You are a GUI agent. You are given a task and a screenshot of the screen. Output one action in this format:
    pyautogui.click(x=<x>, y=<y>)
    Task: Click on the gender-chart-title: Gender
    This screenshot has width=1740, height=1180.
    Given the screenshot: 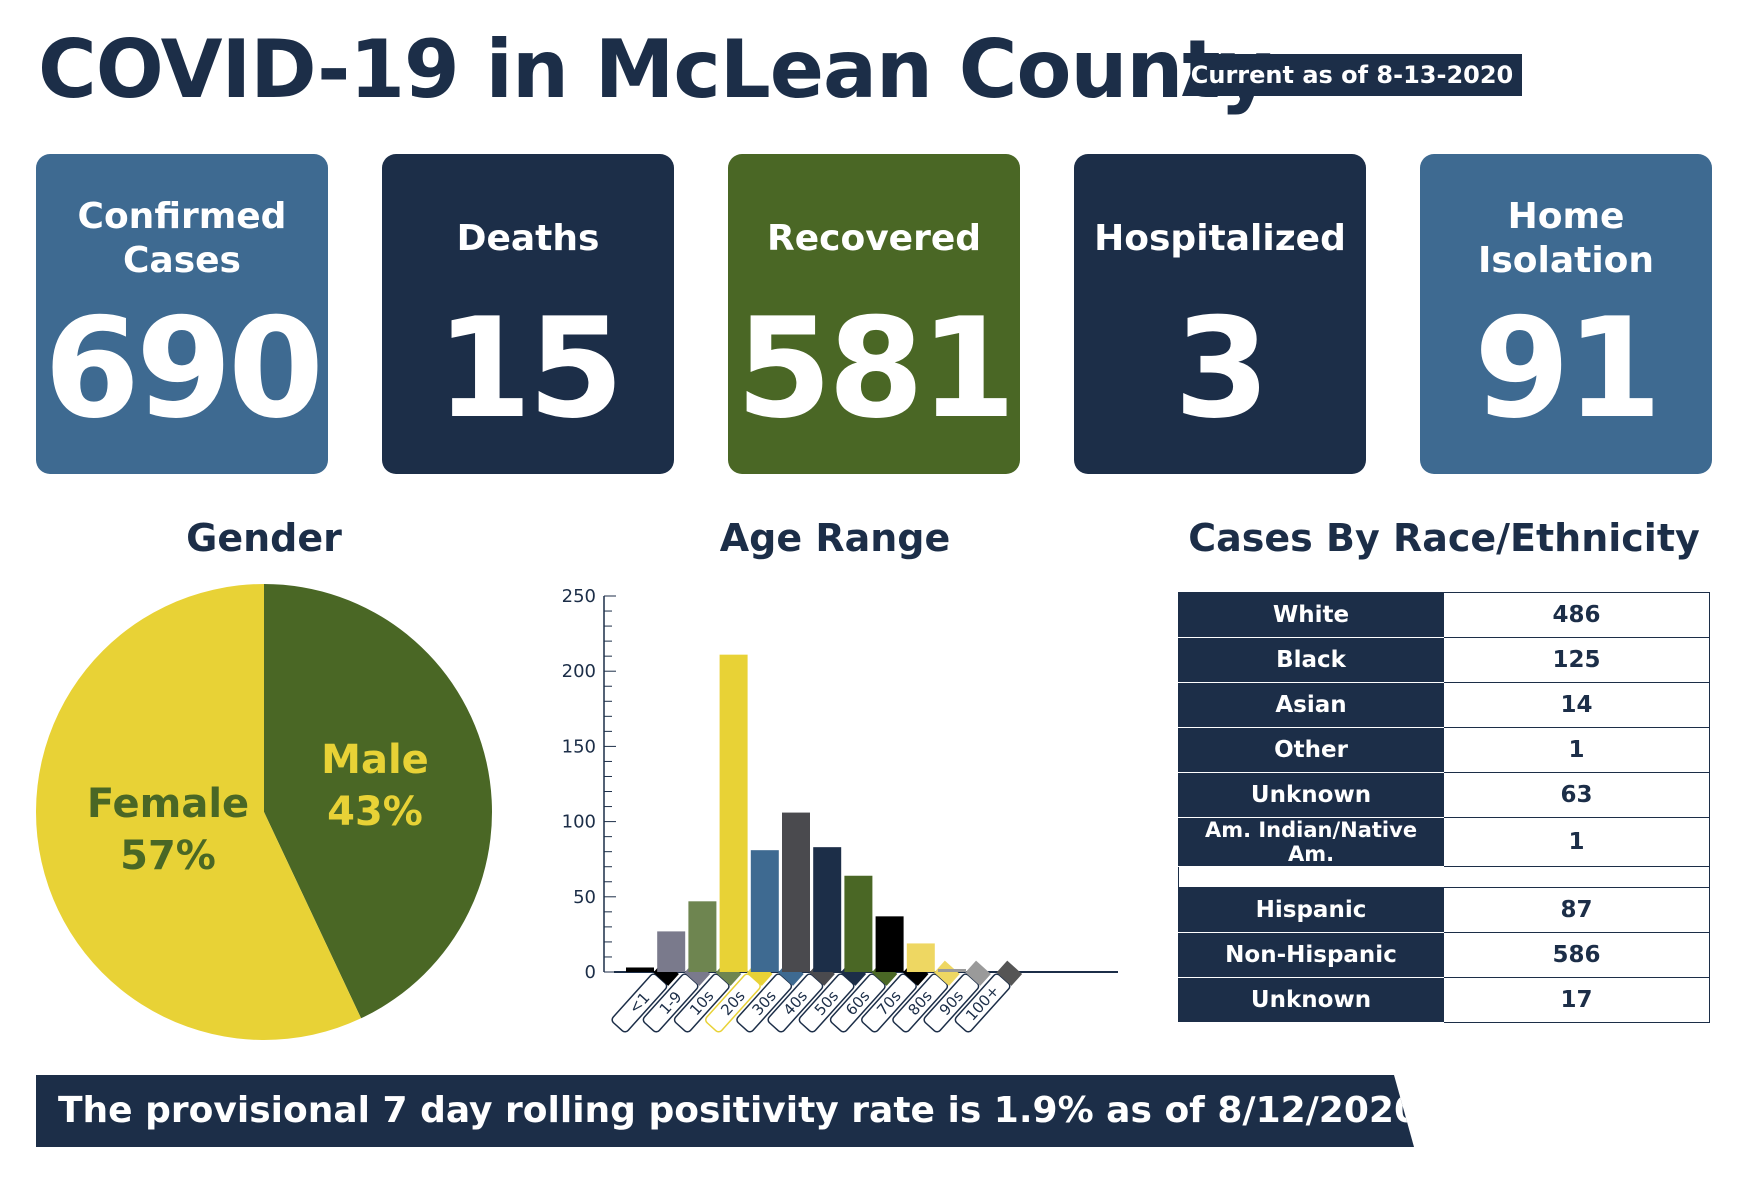 What is the action you would take?
    pyautogui.click(x=264, y=538)
    